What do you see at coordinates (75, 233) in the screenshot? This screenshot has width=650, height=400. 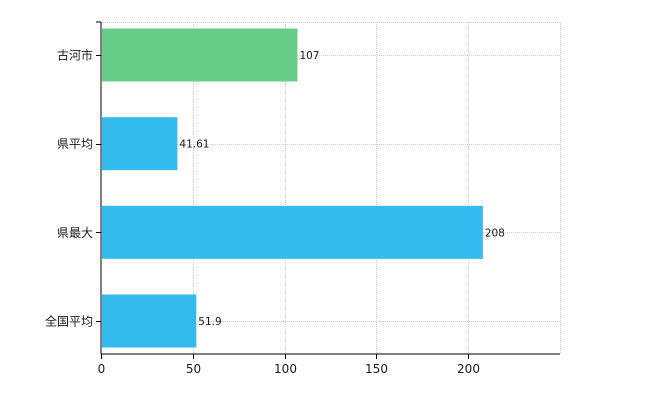 I see `y-tick-label: 県最大` at bounding box center [75, 233].